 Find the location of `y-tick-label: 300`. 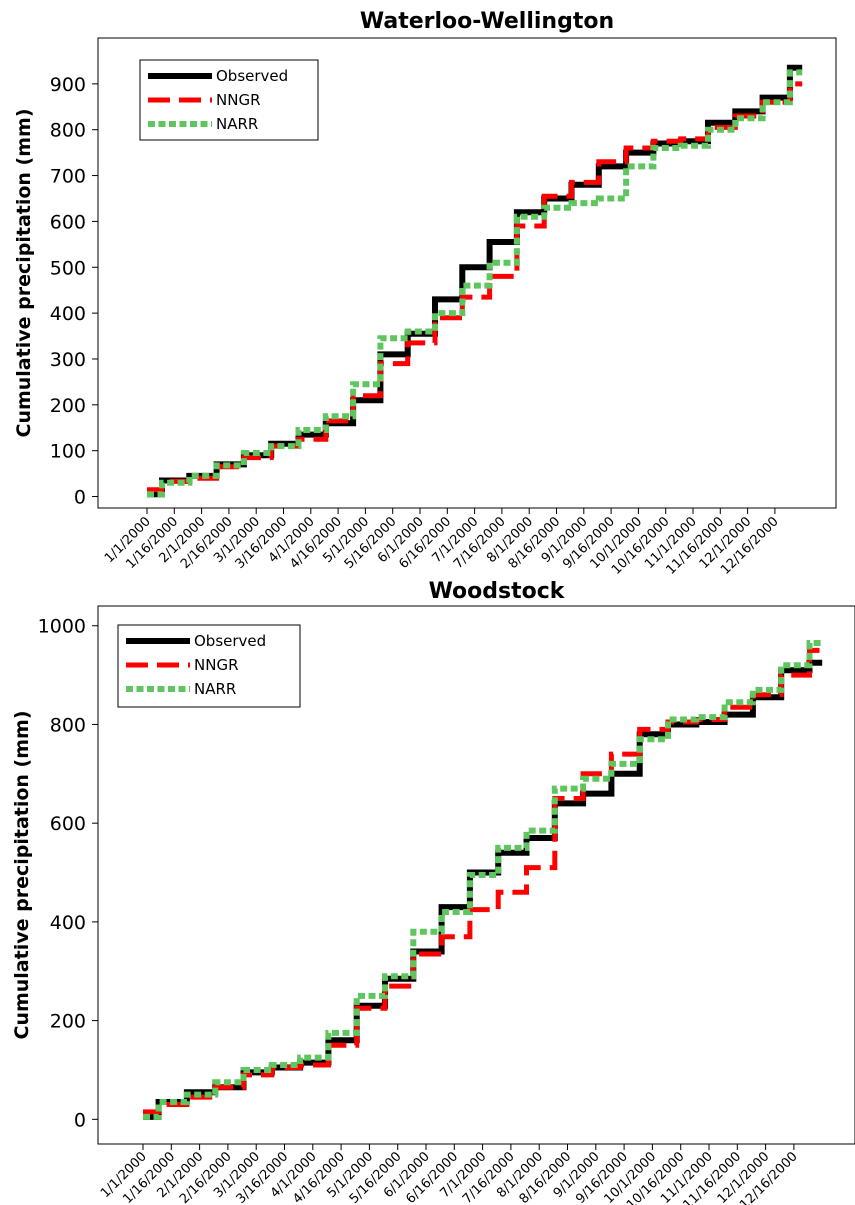

y-tick-label: 300 is located at coordinates (68, 360).